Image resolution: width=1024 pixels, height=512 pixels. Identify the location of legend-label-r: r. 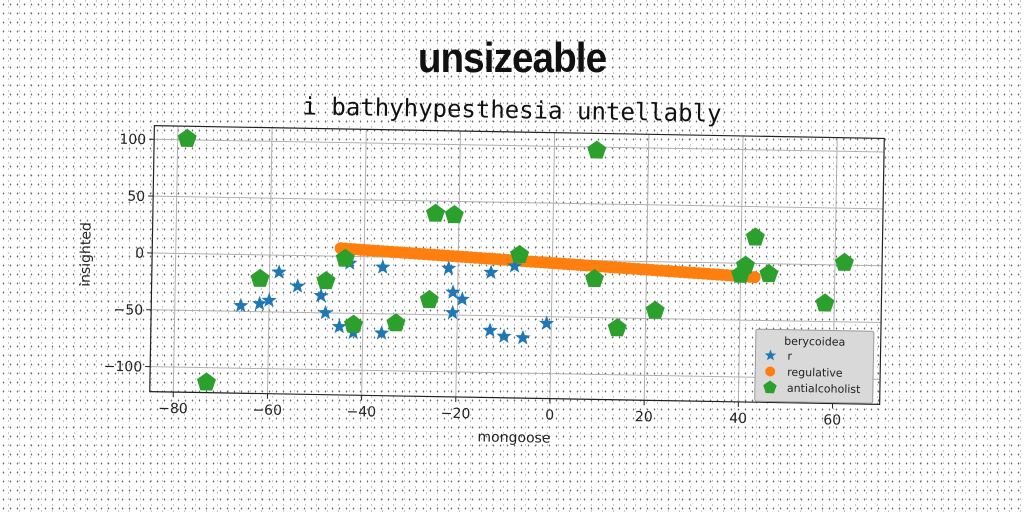
(789, 356).